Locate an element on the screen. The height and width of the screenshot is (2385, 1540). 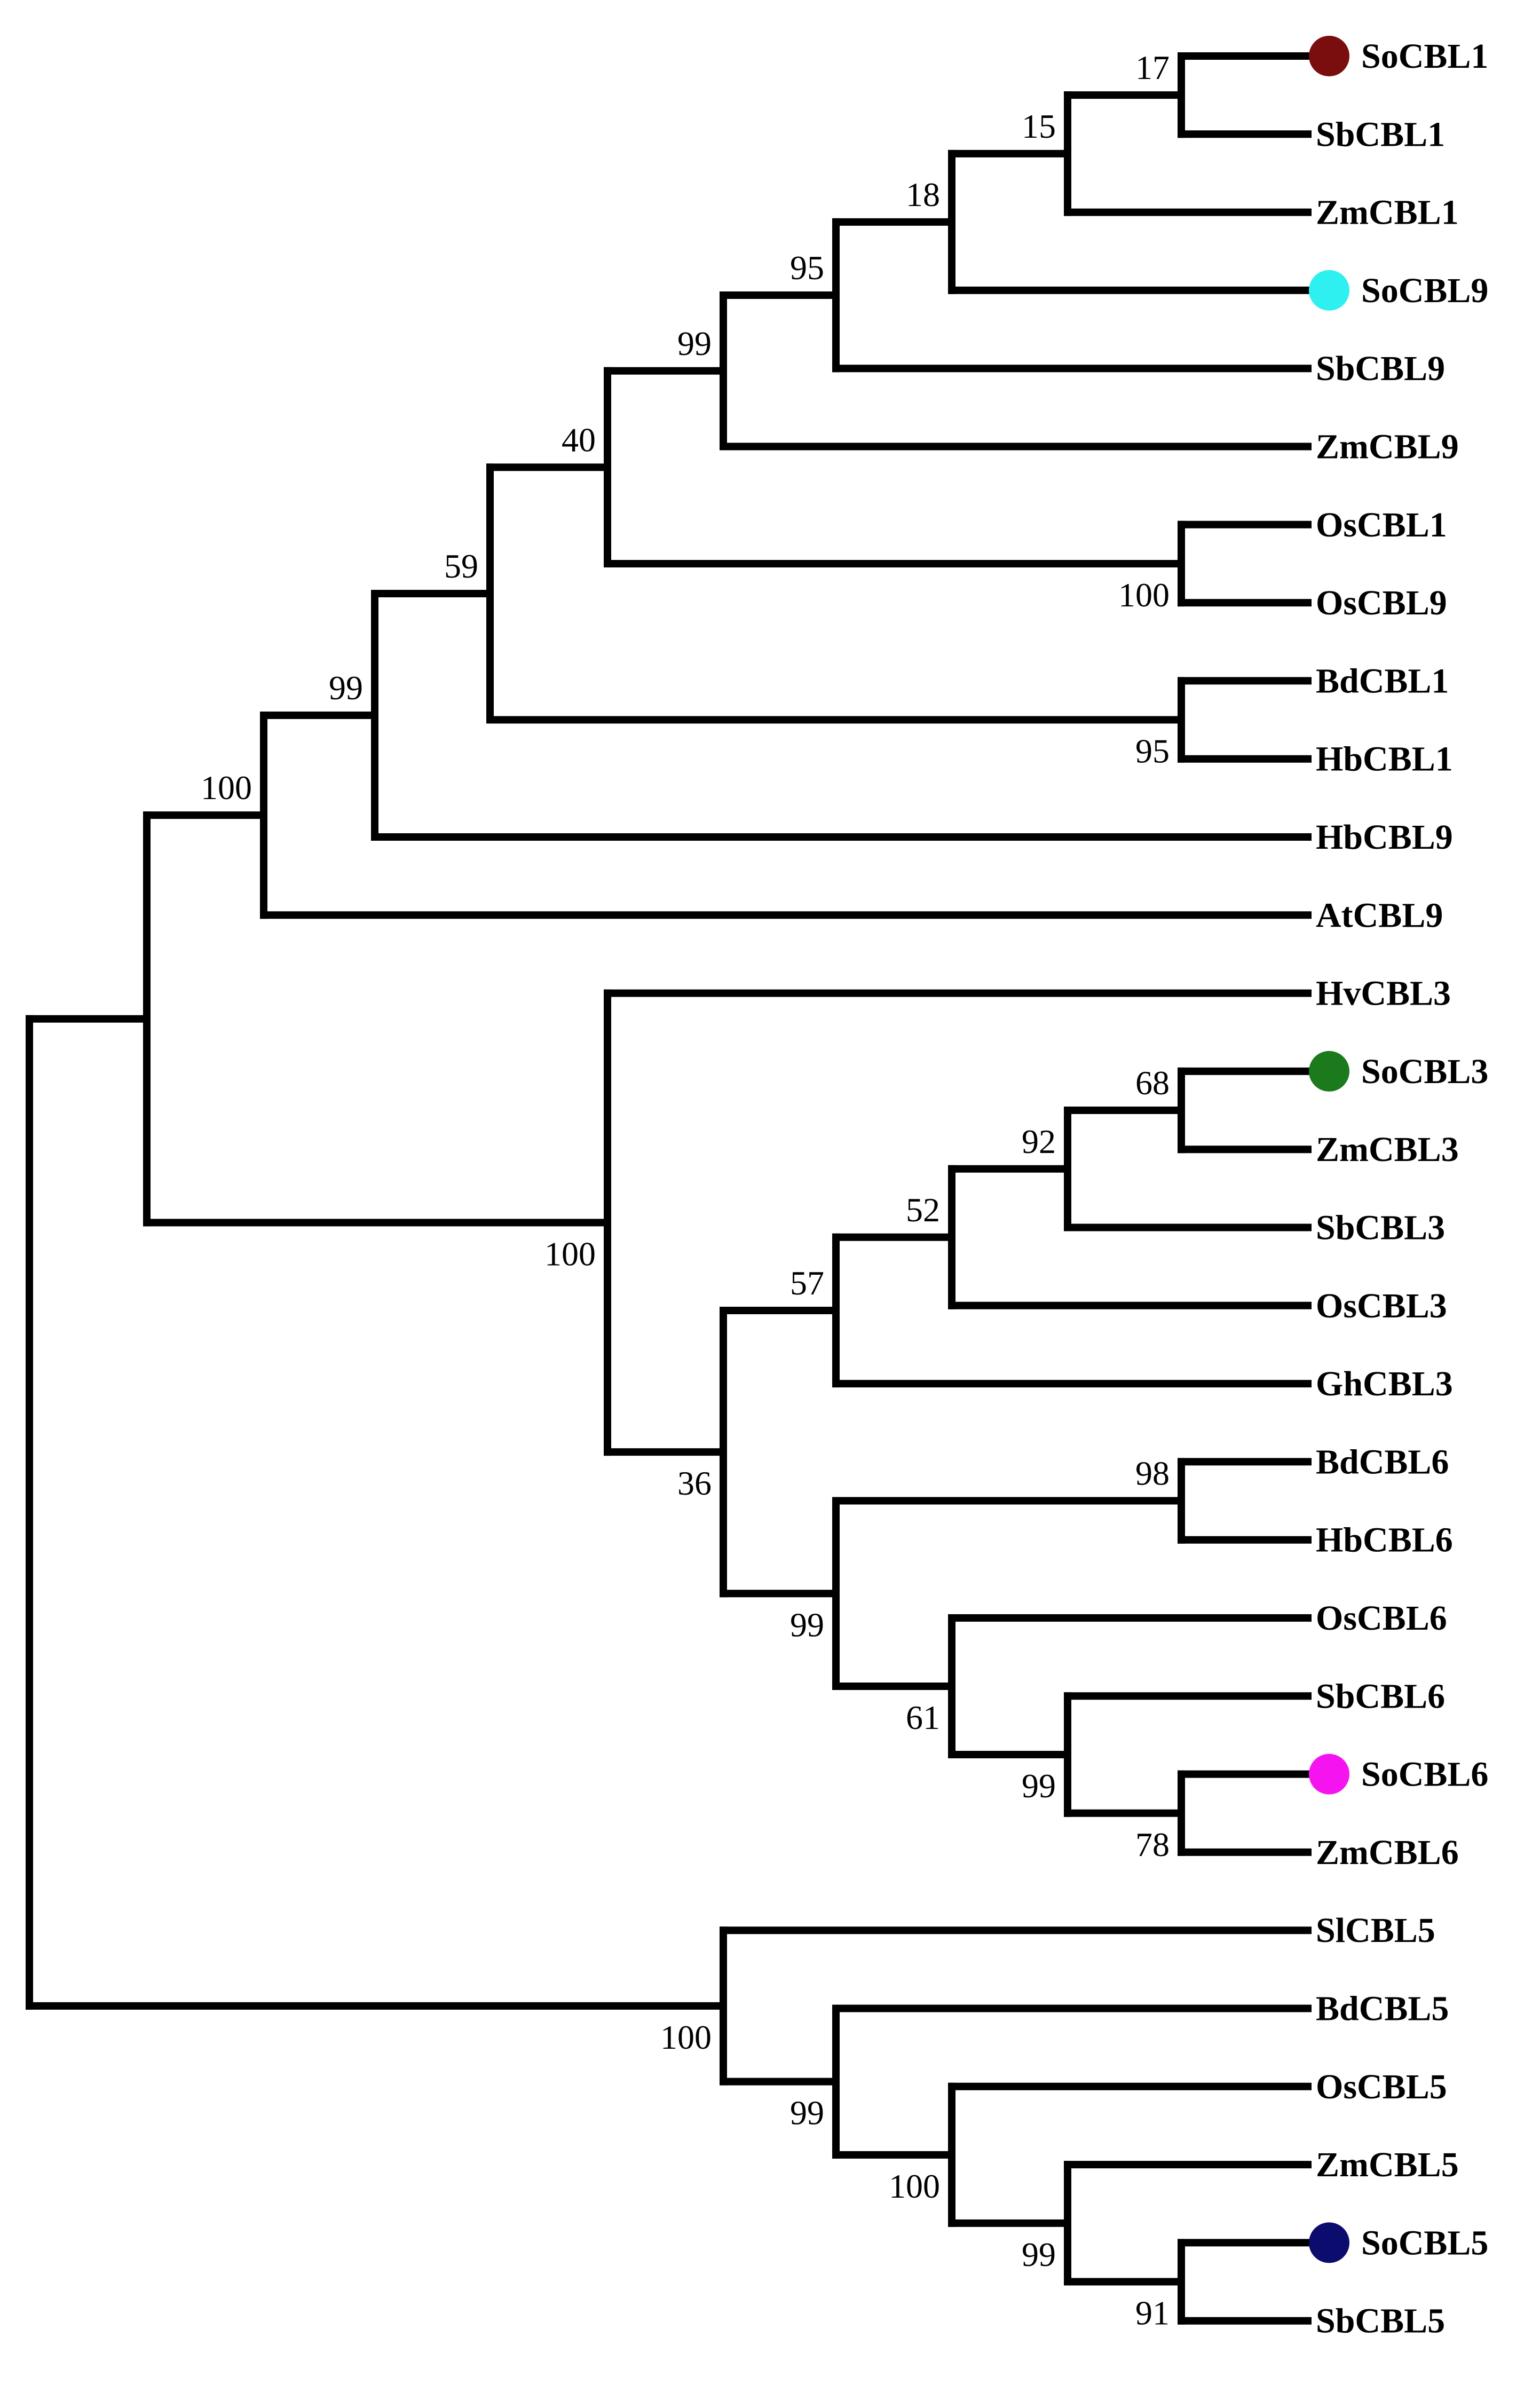
support-value-n_100b: 100 is located at coordinates (570, 1254).